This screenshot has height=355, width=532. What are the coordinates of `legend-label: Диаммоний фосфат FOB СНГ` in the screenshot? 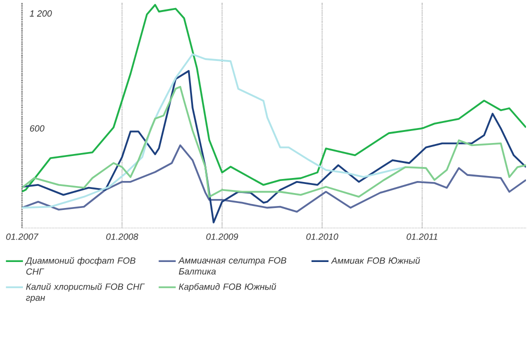 It's located at (80, 266).